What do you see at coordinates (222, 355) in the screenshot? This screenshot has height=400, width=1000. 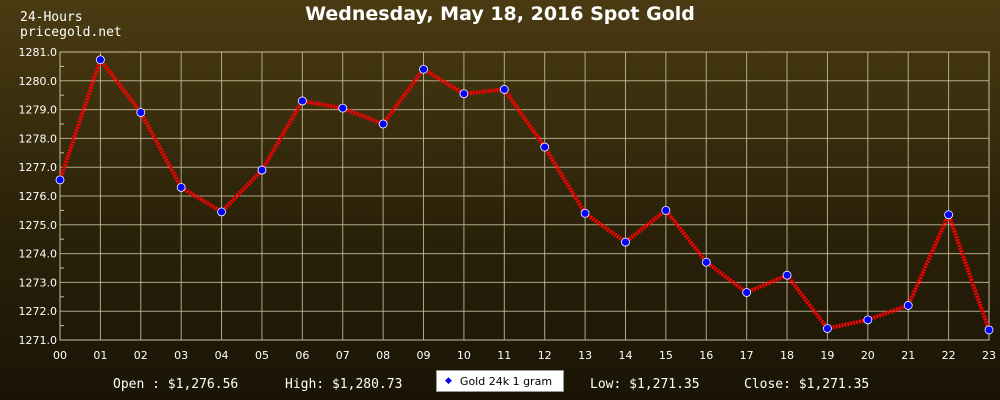 I see `x-tick-label: 04` at bounding box center [222, 355].